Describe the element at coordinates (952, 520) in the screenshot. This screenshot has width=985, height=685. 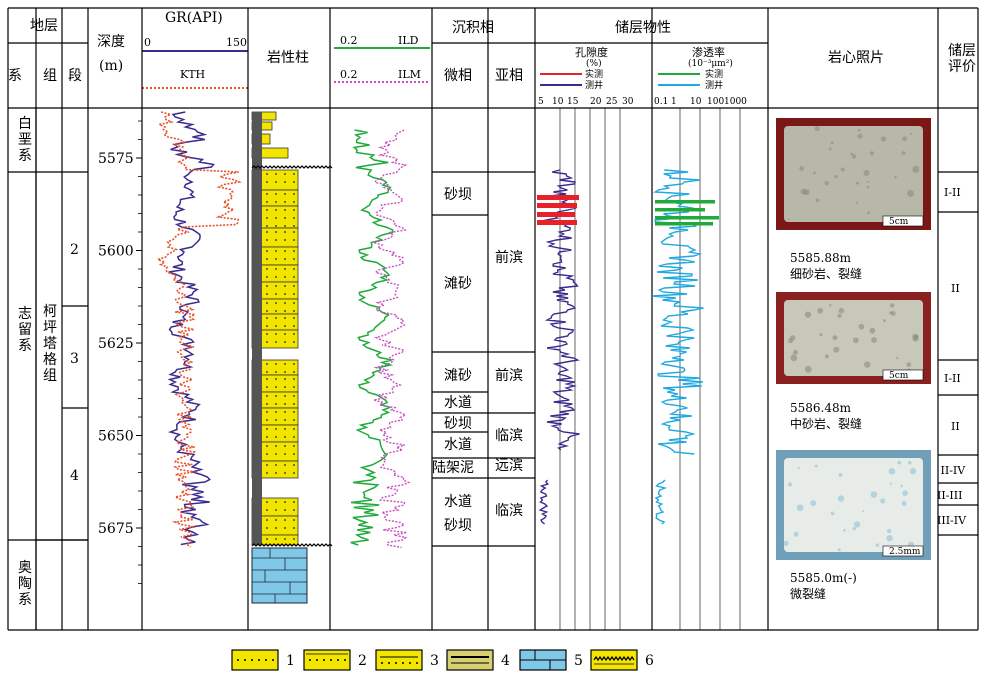
I see `evaluation-label: III-IV` at that location.